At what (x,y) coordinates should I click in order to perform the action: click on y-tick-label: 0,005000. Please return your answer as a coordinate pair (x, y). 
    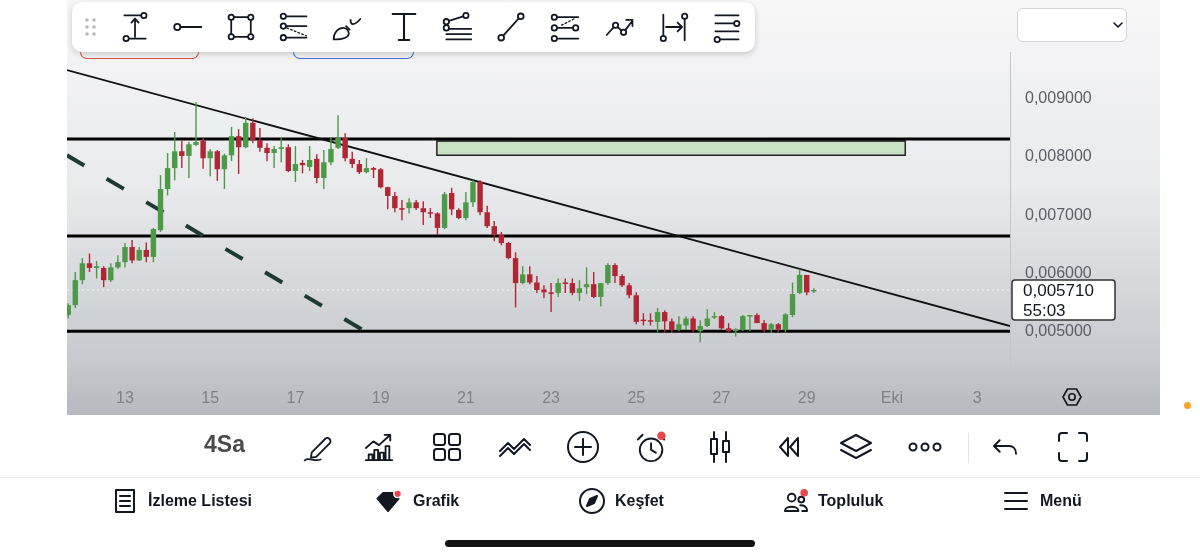
    Looking at the image, I should click on (1058, 330).